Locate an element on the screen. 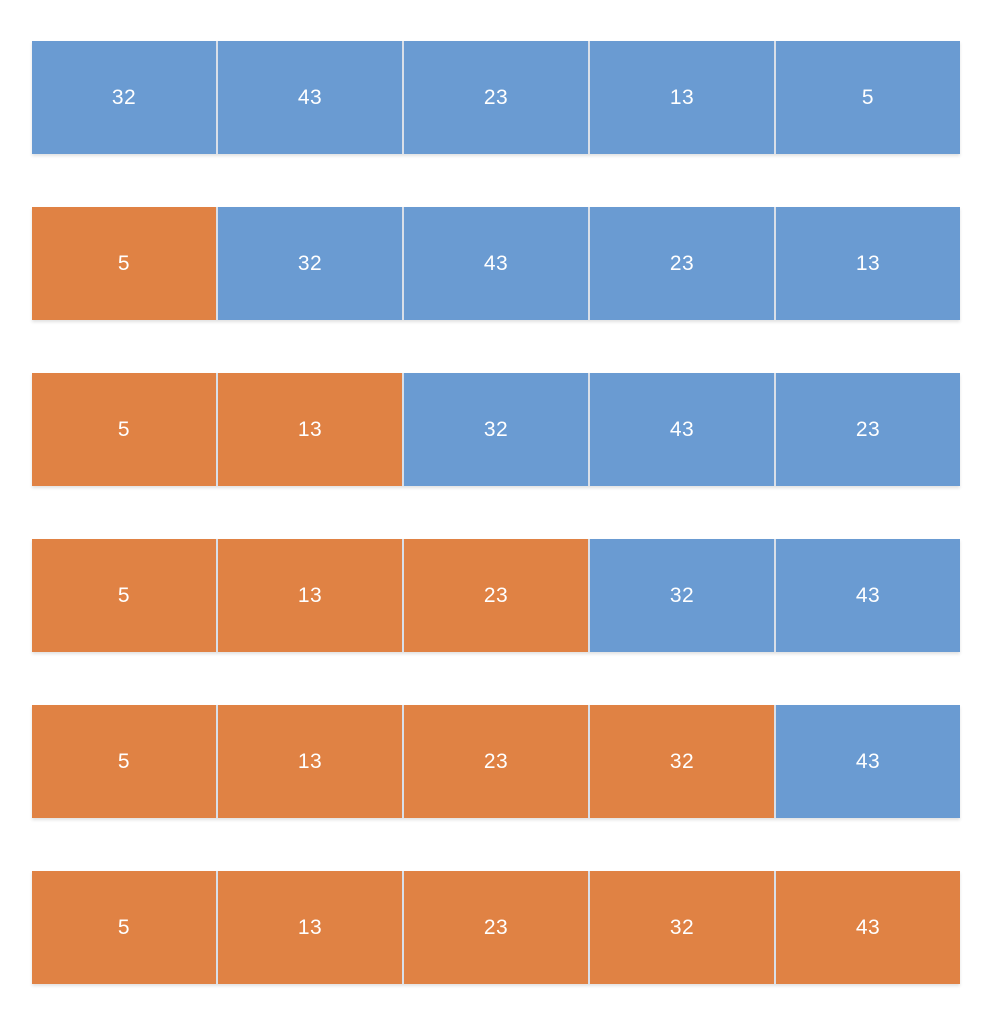  sorted-array-cell: 43 is located at coordinates (868, 927).